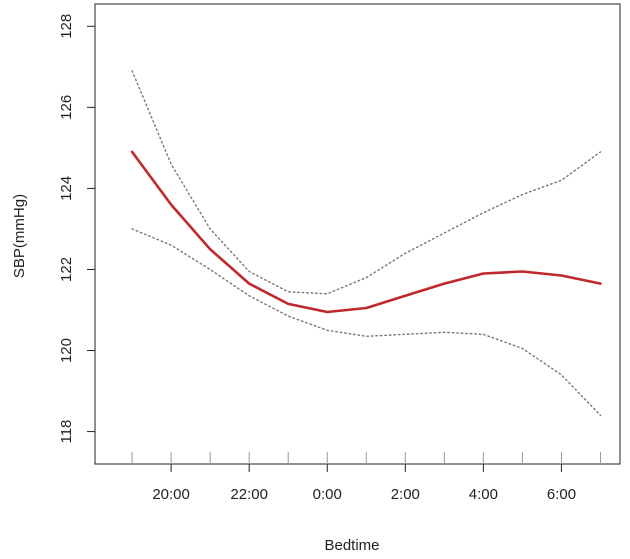 The height and width of the screenshot is (559, 630). I want to click on y-axis-label: SBP(mmHg), so click(19, 236).